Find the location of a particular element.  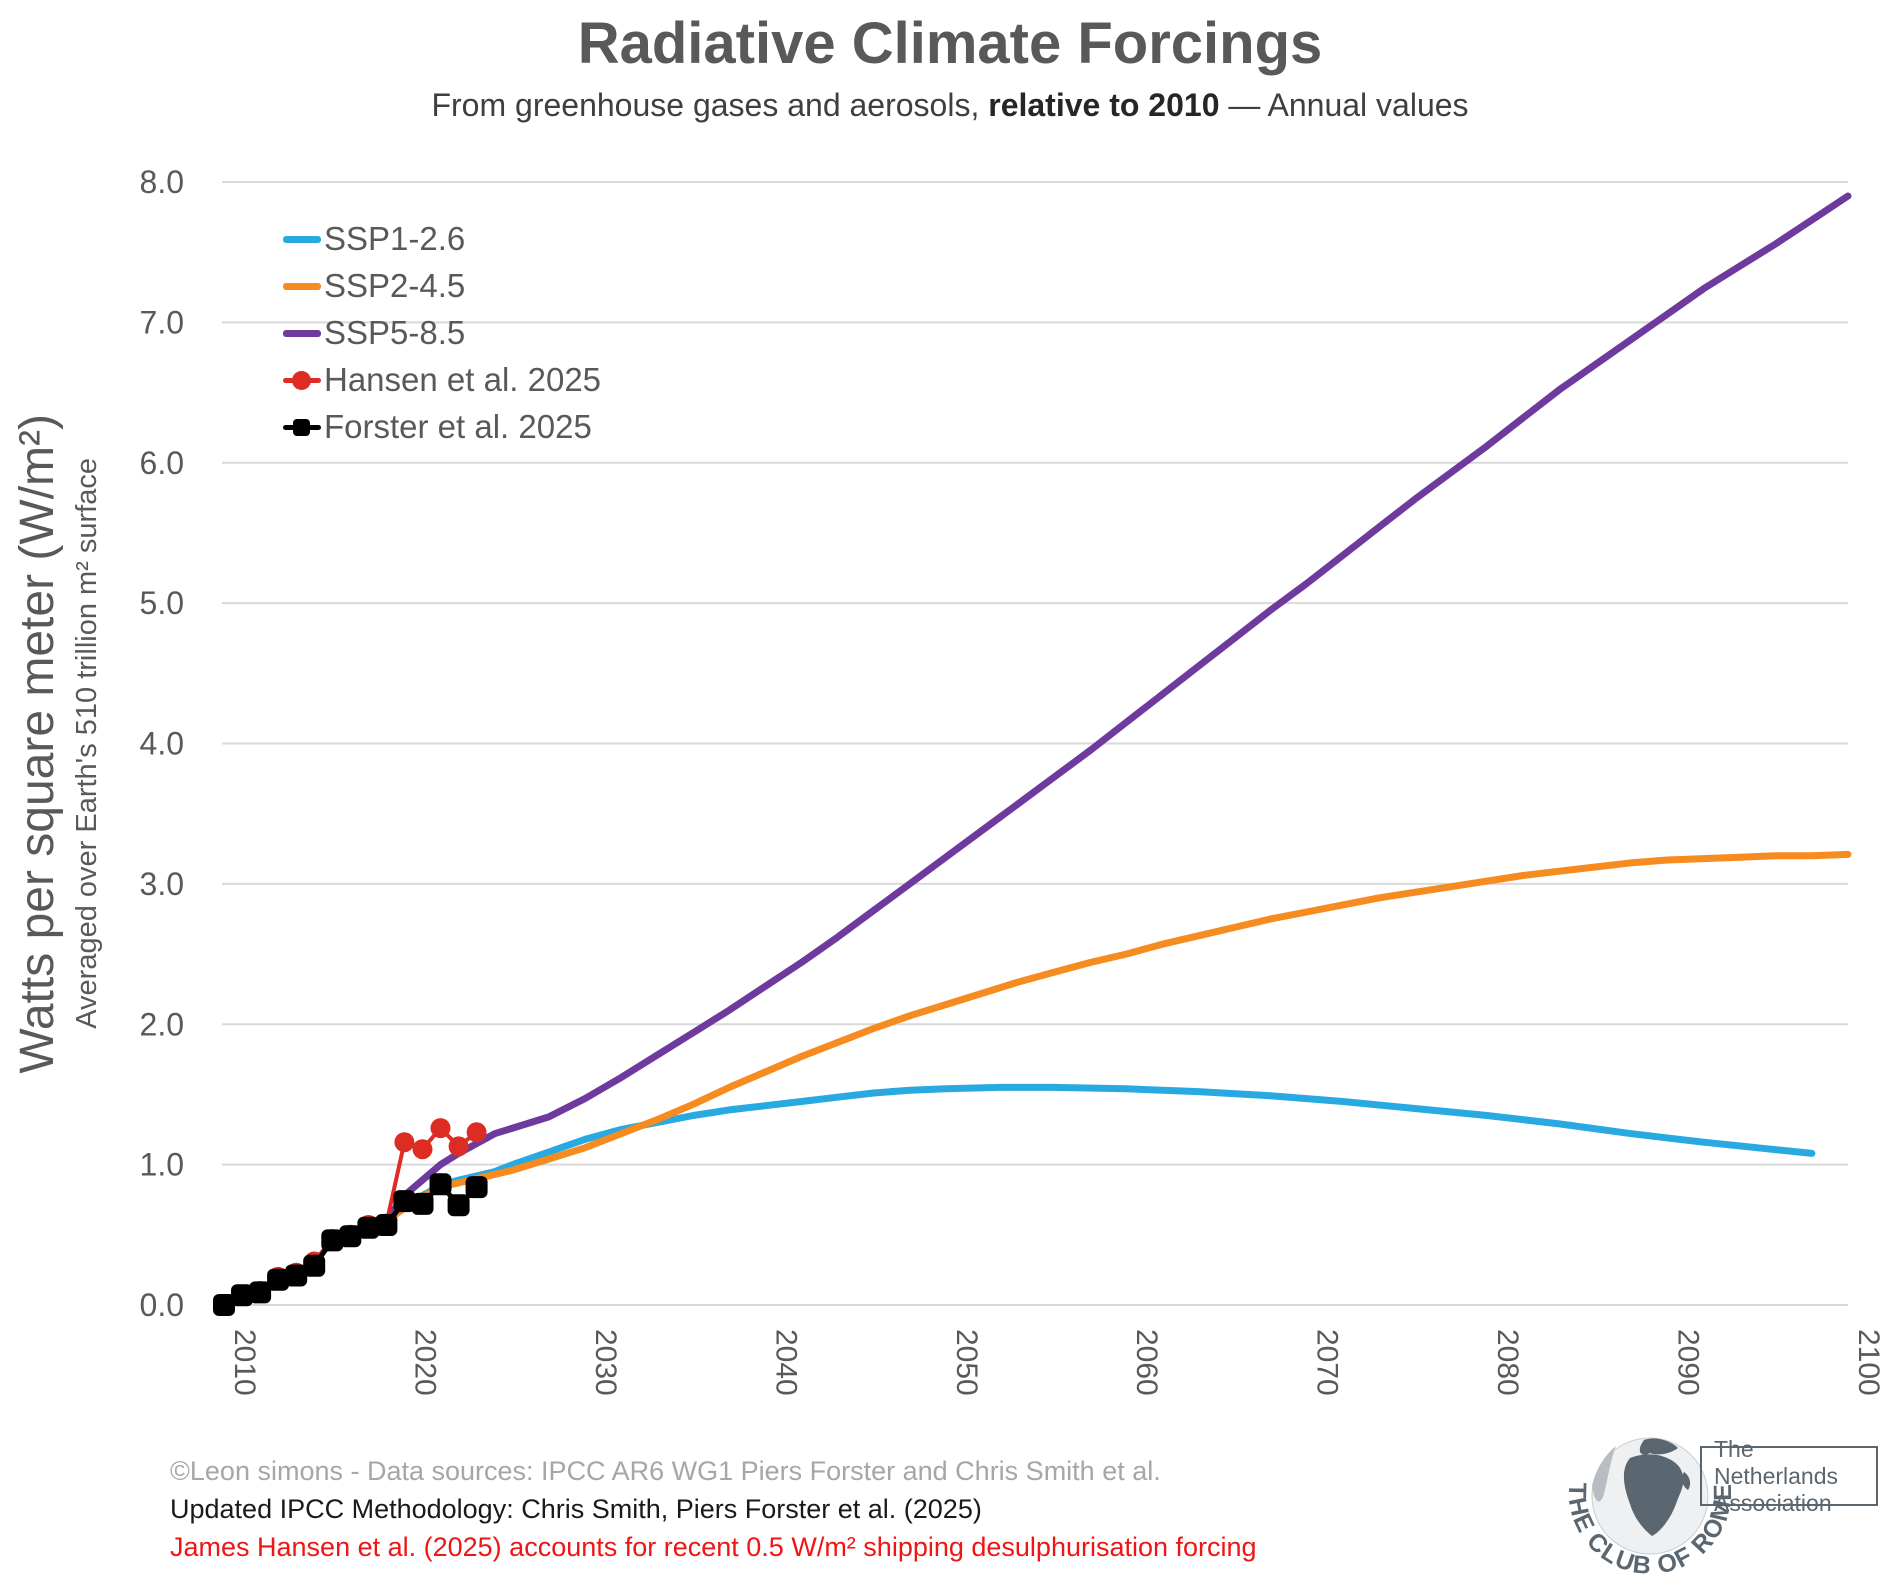

x-tick-label: 2100 is located at coordinates (1868, 1362).